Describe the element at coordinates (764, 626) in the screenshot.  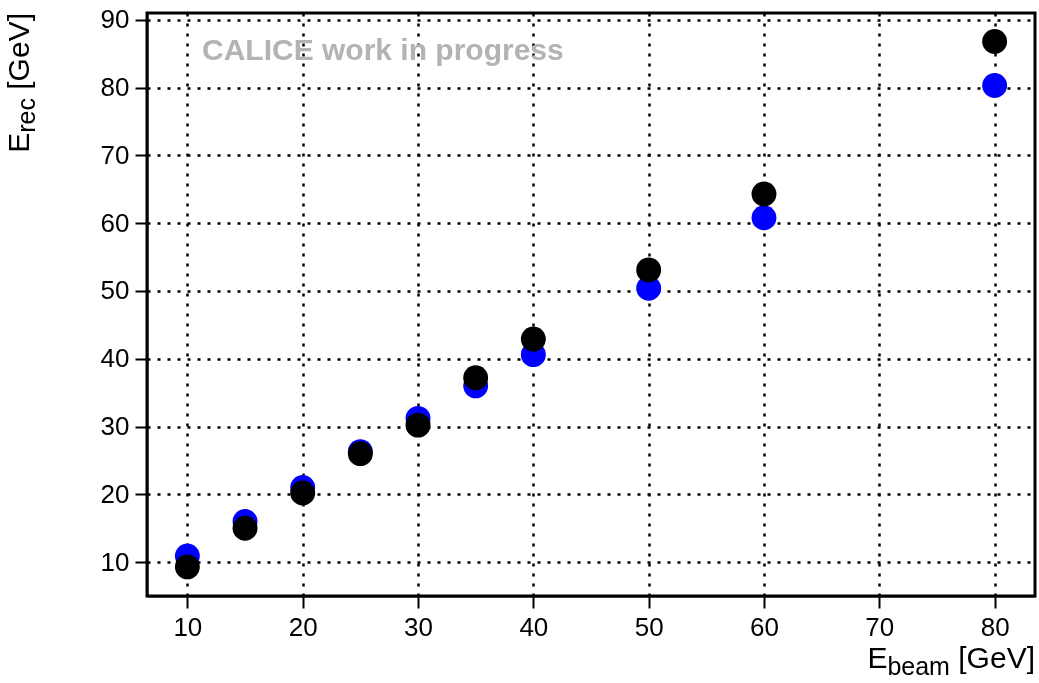
I see `x-tick-label: 60` at that location.